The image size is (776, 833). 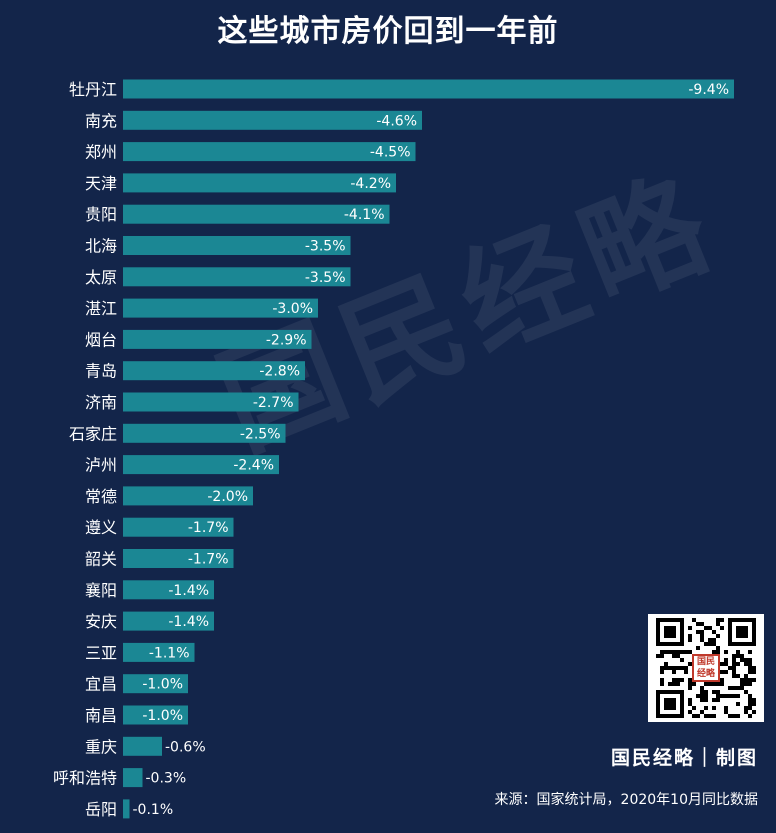 I want to click on value-label: -2.7%, so click(x=273, y=403).